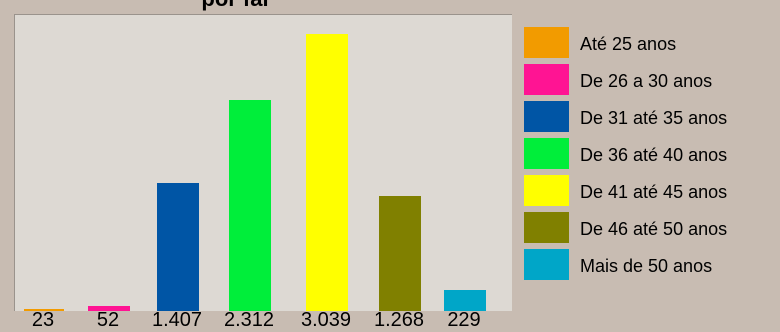  I want to click on legend-label-2: De 26 a 30 anos, so click(646, 81).